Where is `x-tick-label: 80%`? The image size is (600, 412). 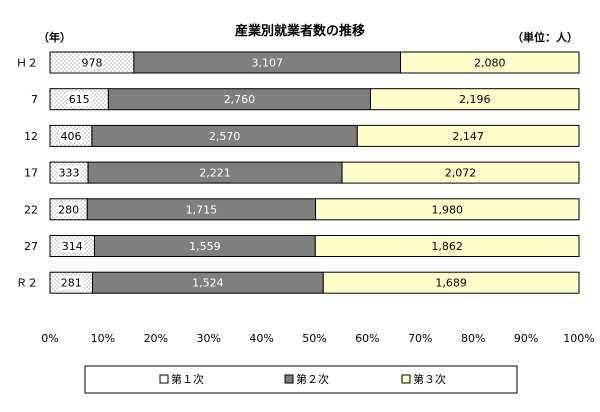 x-tick-label: 80% is located at coordinates (473, 338).